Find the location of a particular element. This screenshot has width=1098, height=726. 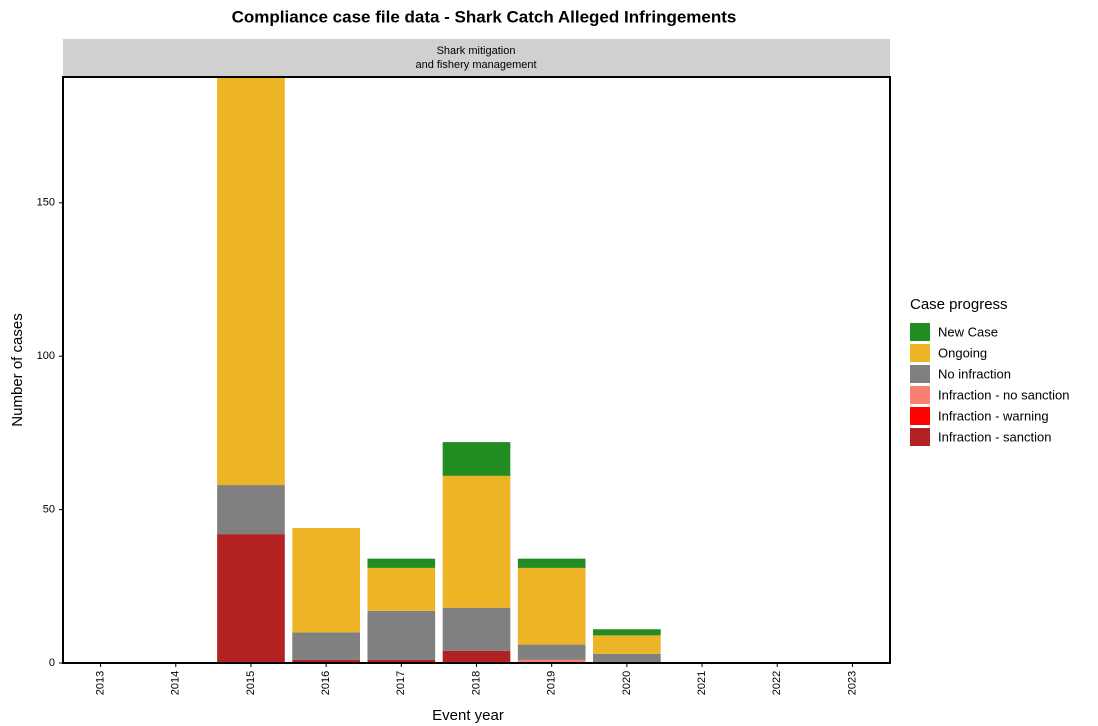

x-tick-label: 2022 is located at coordinates (777, 683).